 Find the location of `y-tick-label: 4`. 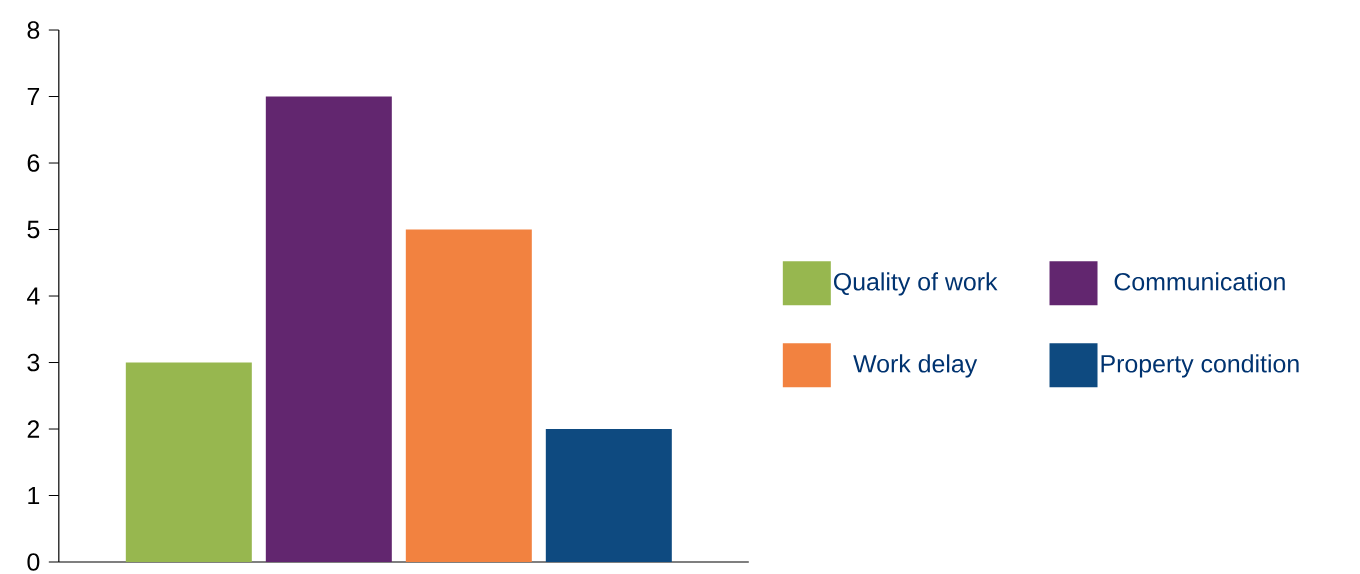

y-tick-label: 4 is located at coordinates (33, 296).